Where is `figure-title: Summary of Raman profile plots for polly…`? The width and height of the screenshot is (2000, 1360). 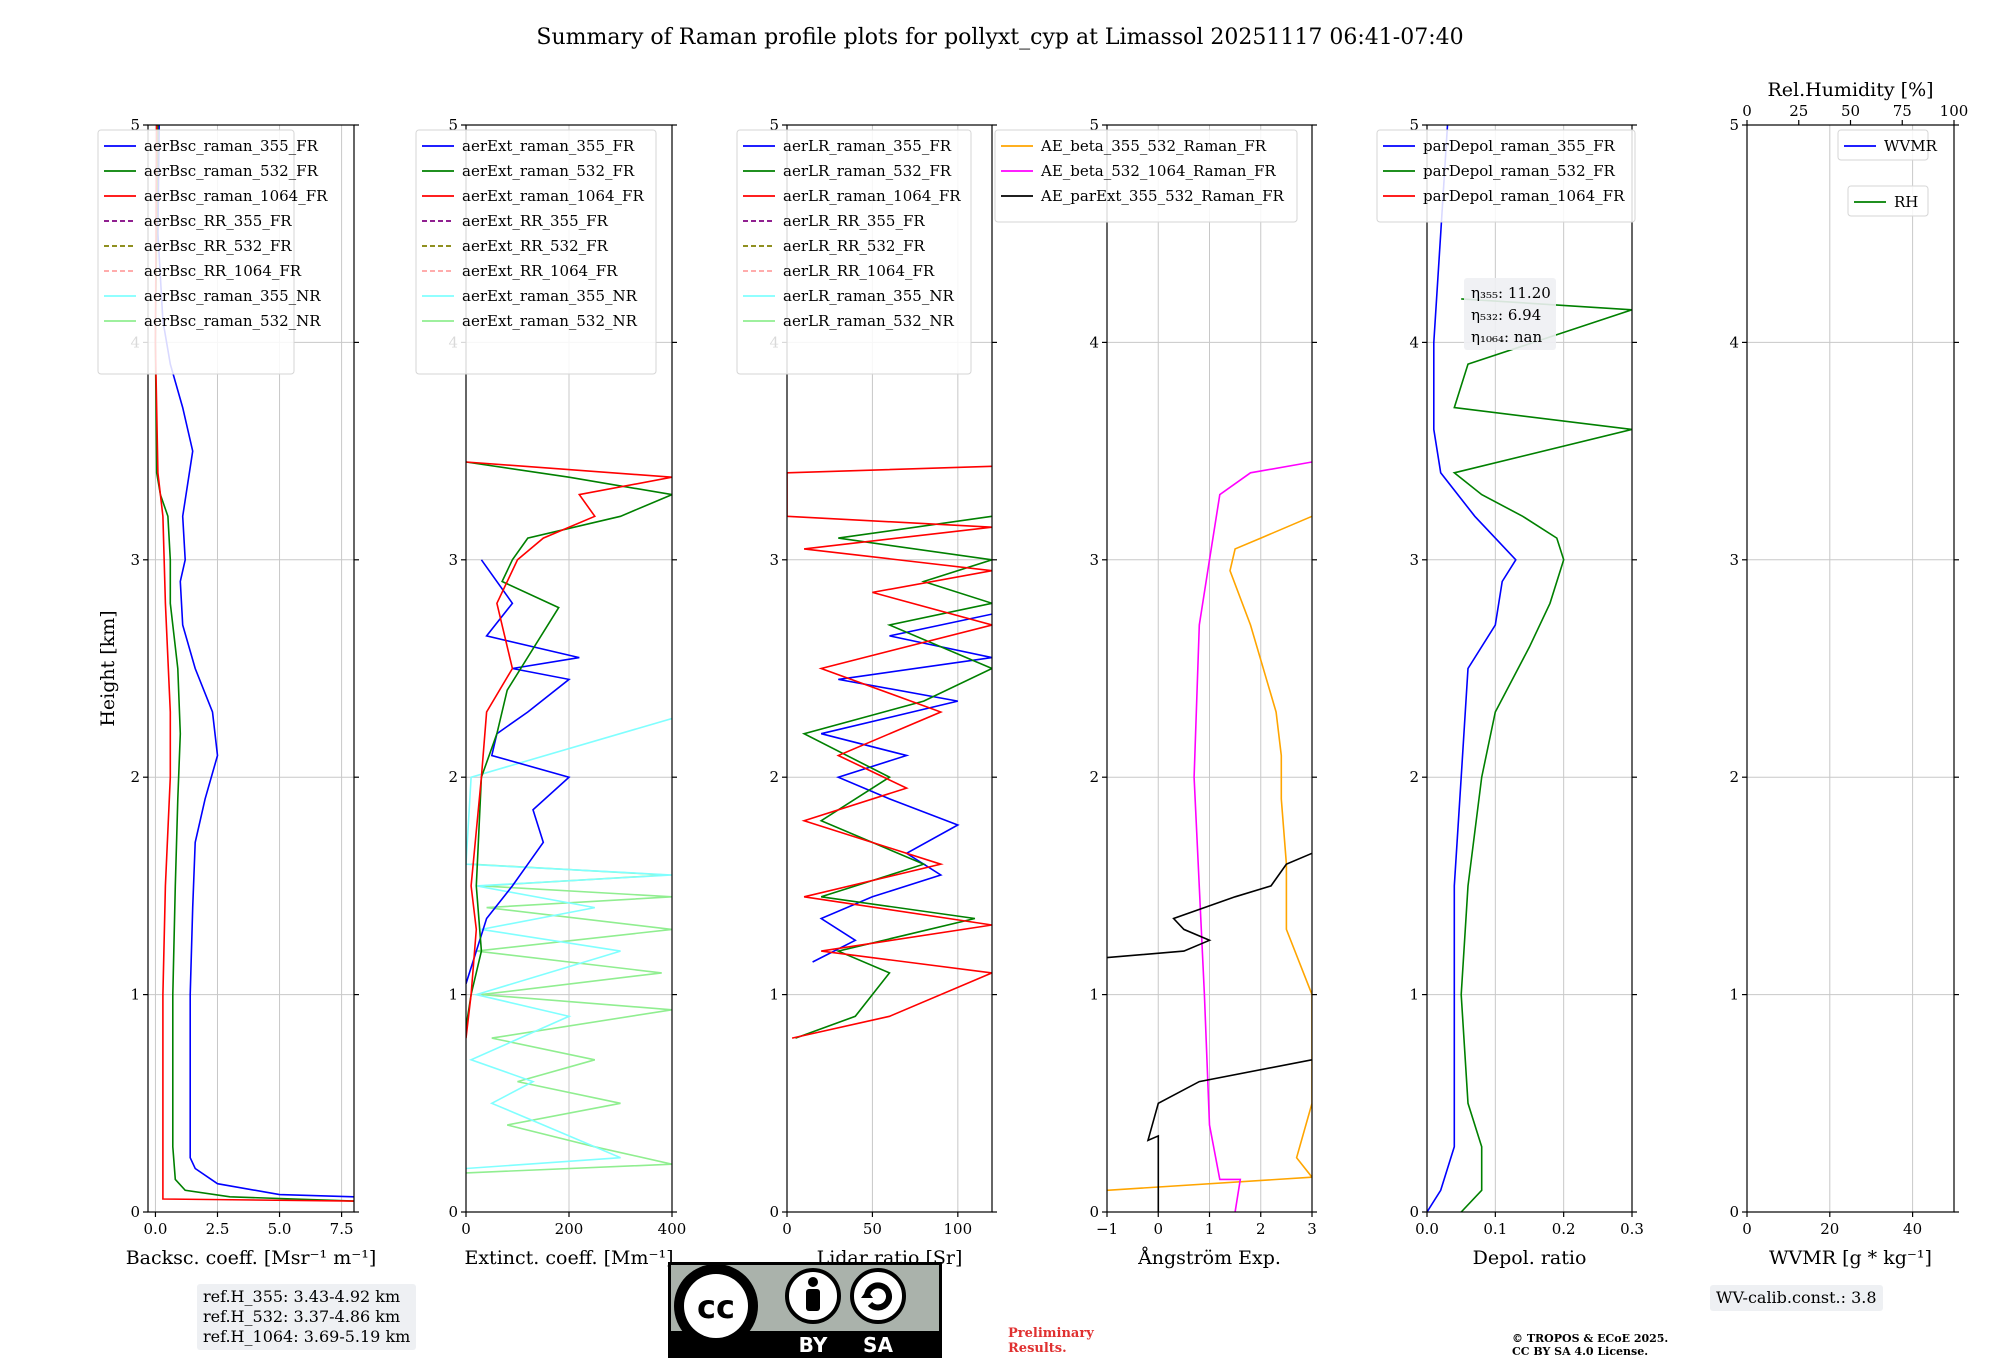
figure-title: Summary of Raman profile plots for polly… is located at coordinates (999, 37).